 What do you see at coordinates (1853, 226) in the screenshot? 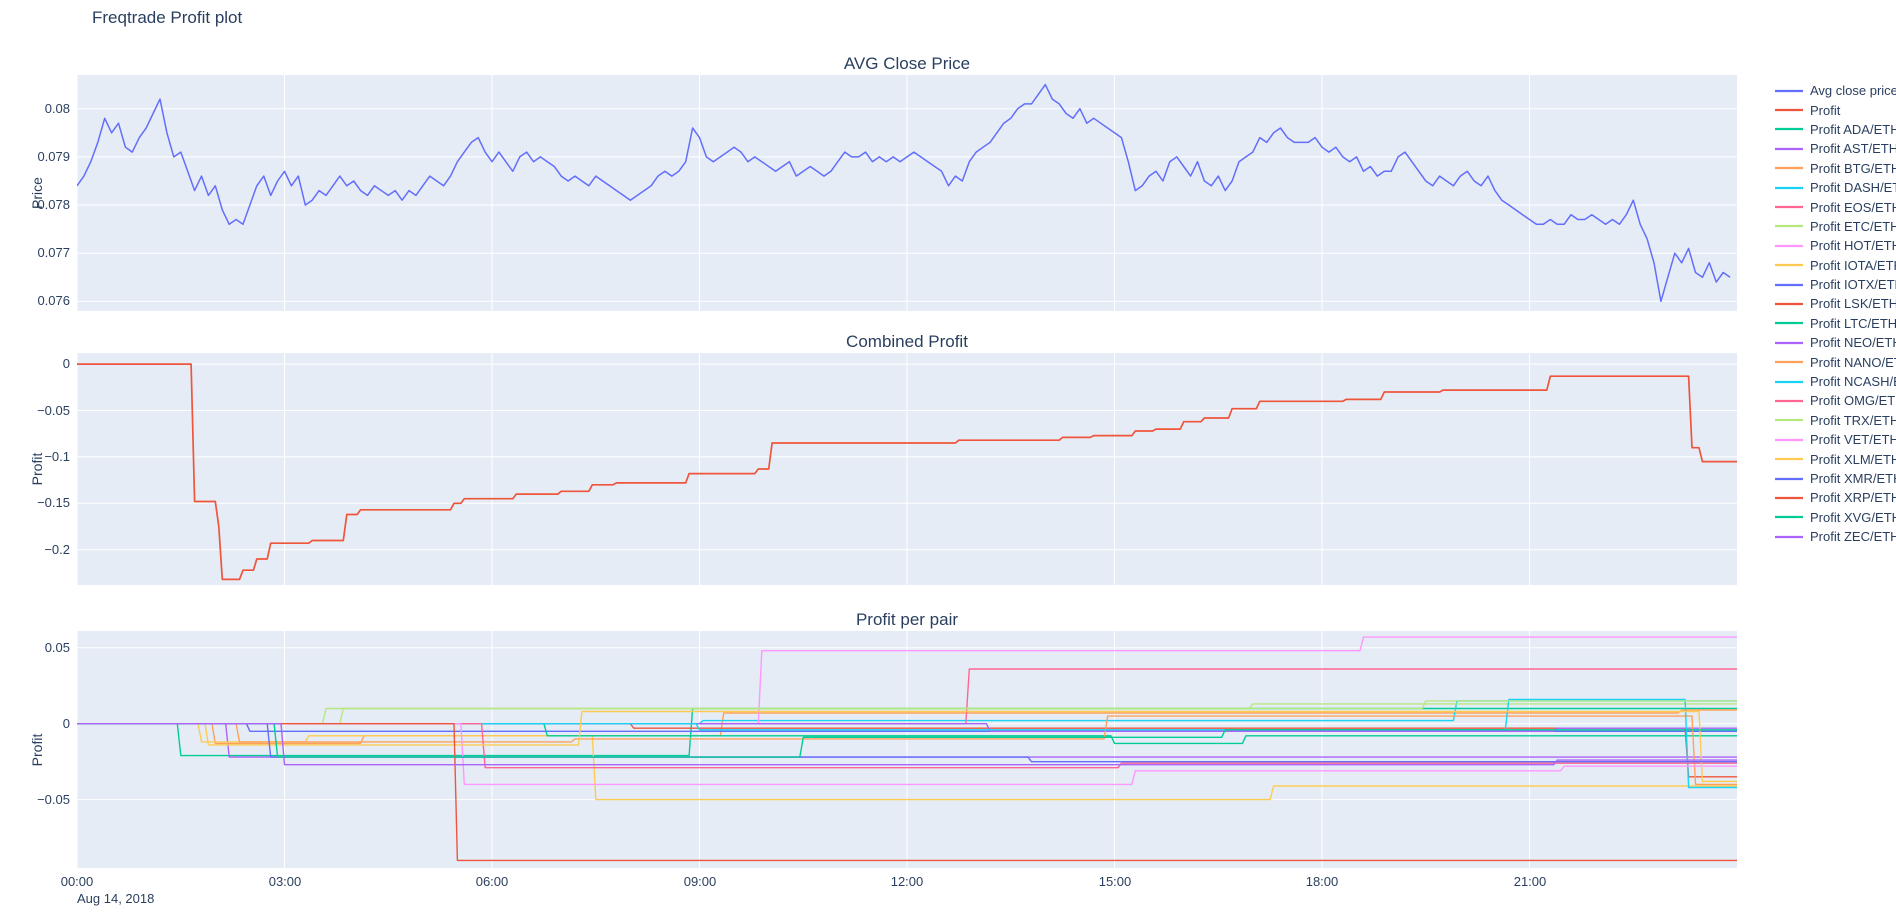
I see `legend-label: Profit ETC/ETH` at bounding box center [1853, 226].